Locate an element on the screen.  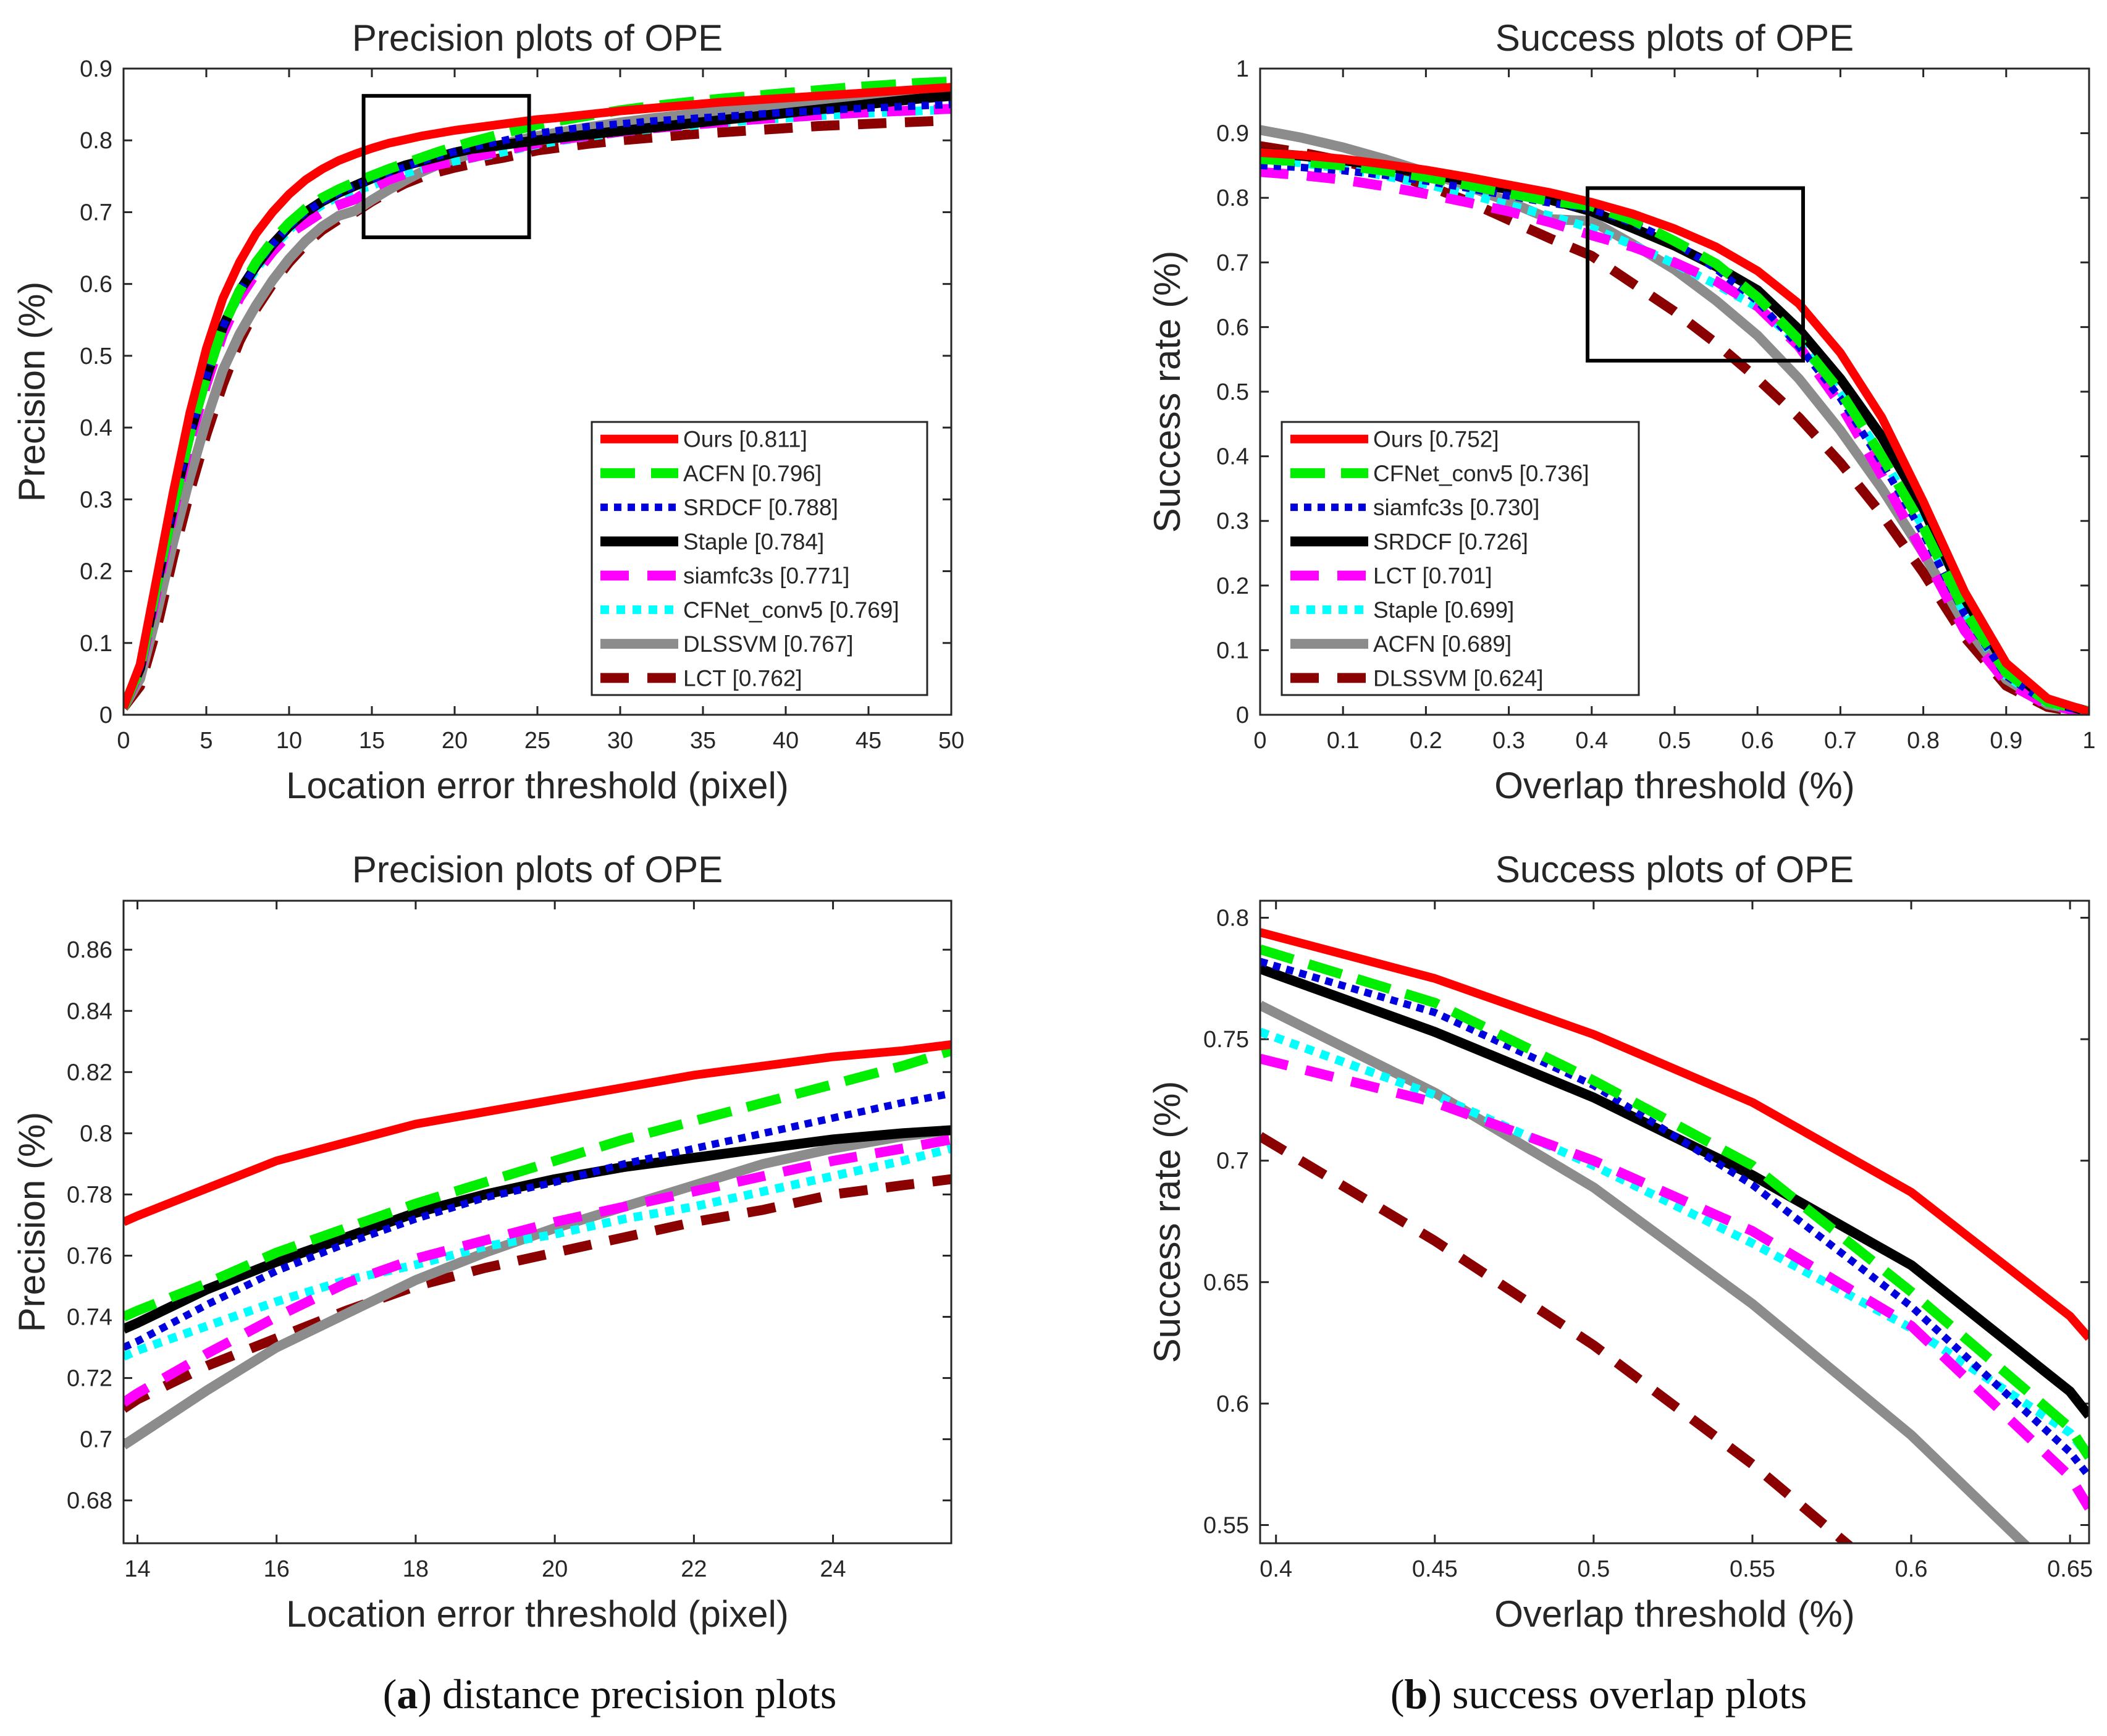
caption-a-letter: a is located at coordinates (407, 1694).